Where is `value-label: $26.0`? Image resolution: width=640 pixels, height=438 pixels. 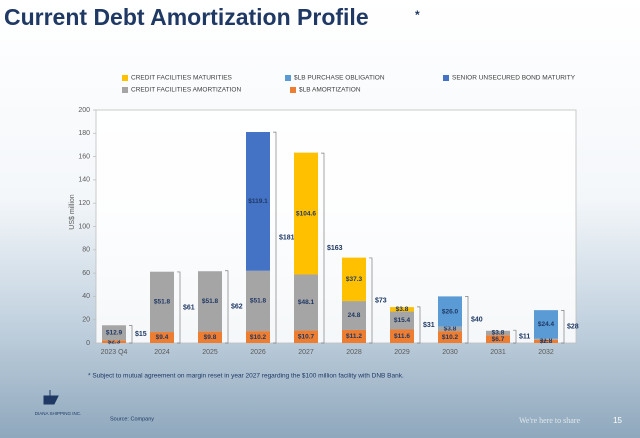 value-label: $26.0 is located at coordinates (450, 311).